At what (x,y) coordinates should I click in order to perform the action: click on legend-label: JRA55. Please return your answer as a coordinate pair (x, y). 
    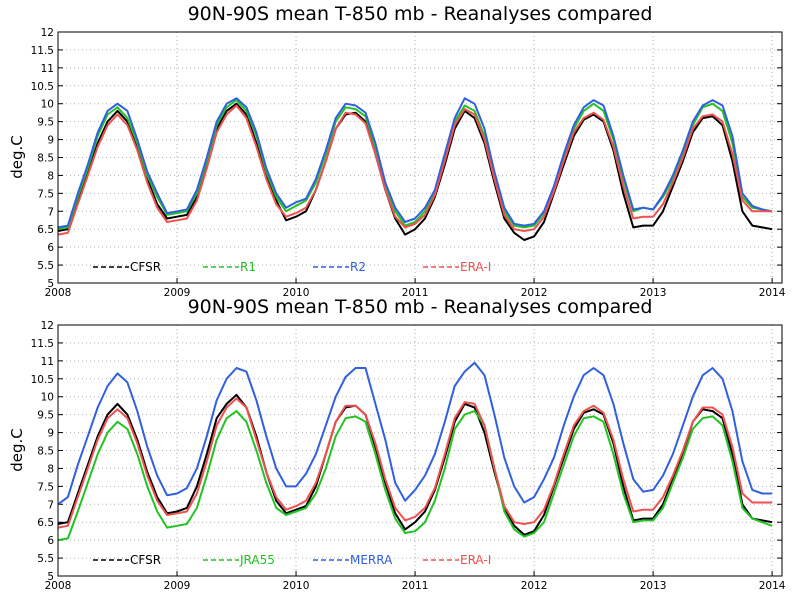
    Looking at the image, I should click on (257, 560).